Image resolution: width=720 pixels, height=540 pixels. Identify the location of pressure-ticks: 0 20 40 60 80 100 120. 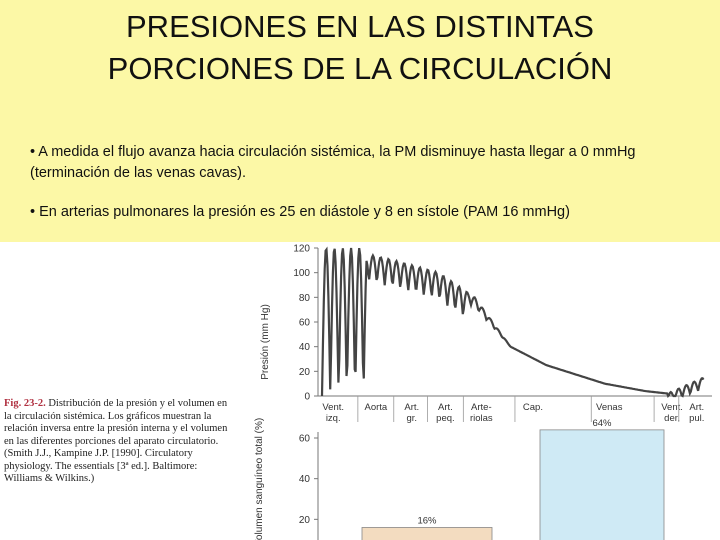
(305, 323).